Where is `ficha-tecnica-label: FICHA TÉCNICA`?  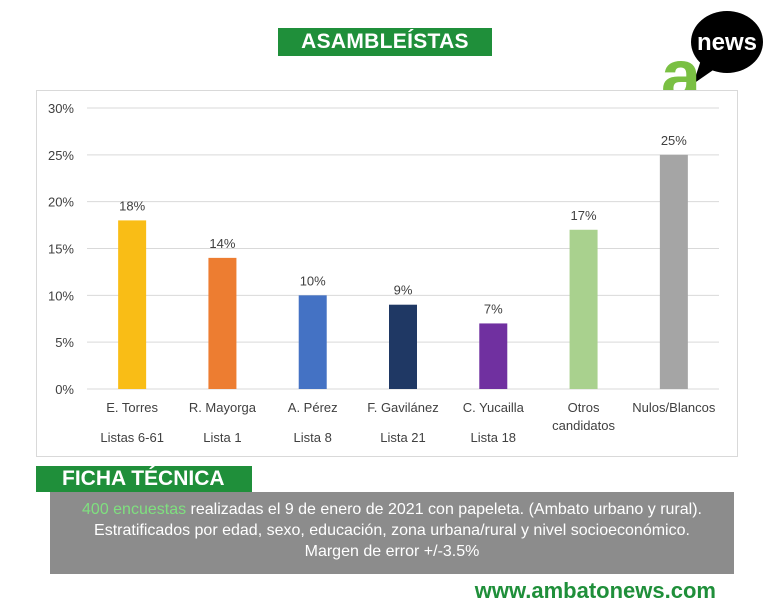 ficha-tecnica-label: FICHA TÉCNICA is located at coordinates (144, 479).